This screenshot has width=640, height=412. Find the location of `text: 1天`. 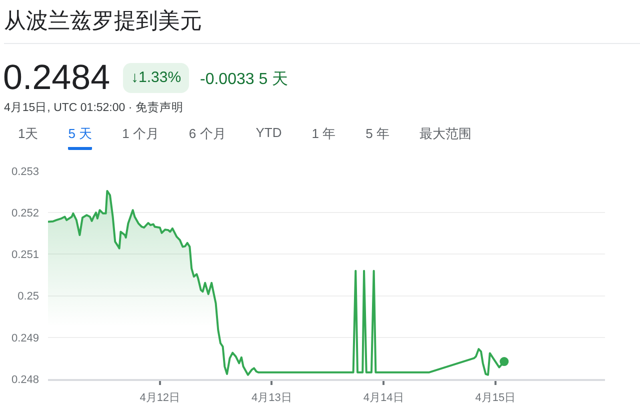

text: 1天 is located at coordinates (28, 134).